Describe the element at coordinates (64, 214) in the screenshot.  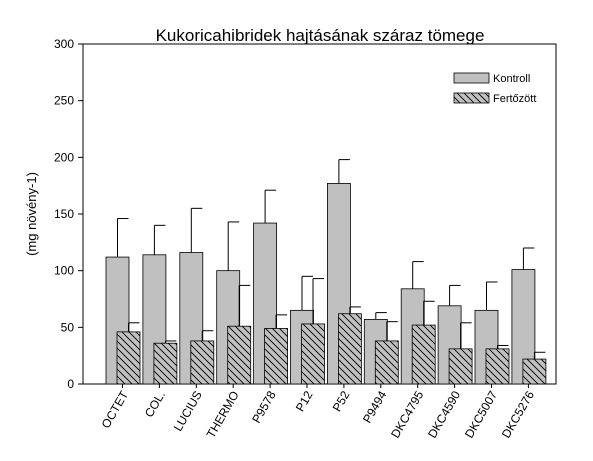
I see `y-tick-label: 150` at that location.